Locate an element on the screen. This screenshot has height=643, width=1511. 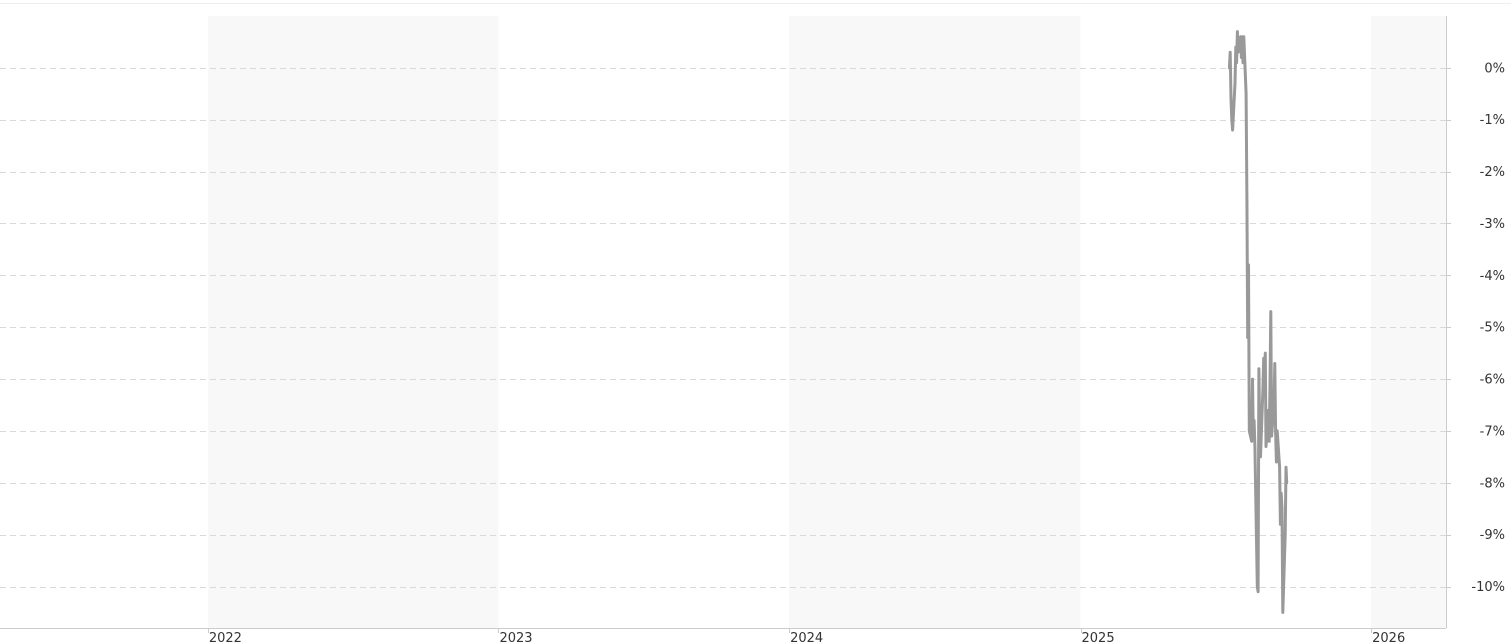
y-tick-label: -8% is located at coordinates (1492, 483).